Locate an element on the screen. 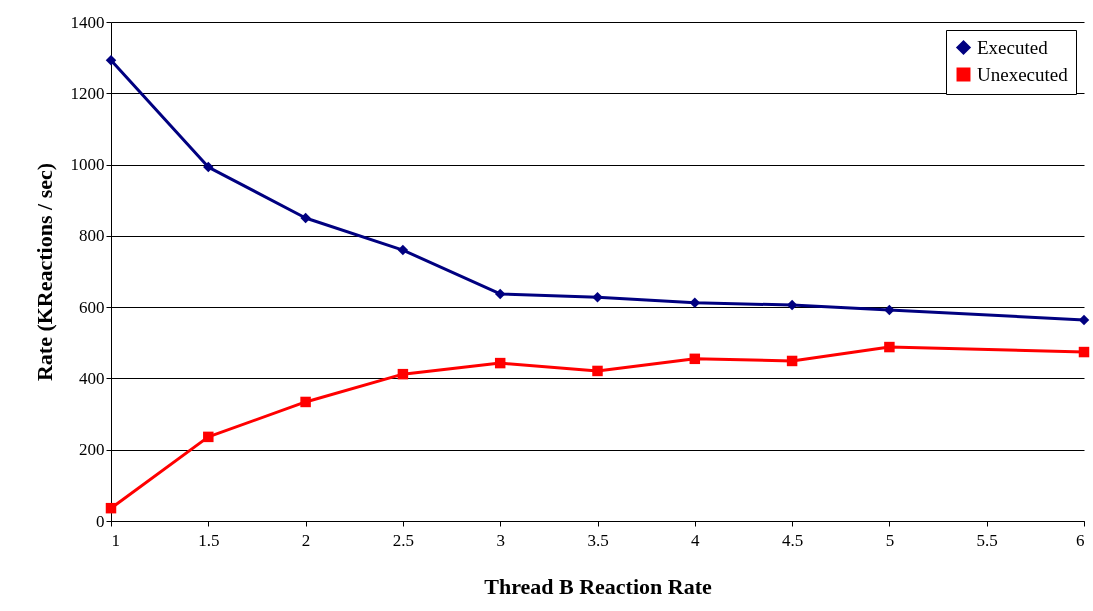 This screenshot has width=1093, height=611. y-tick-label: 600 is located at coordinates (92, 307).